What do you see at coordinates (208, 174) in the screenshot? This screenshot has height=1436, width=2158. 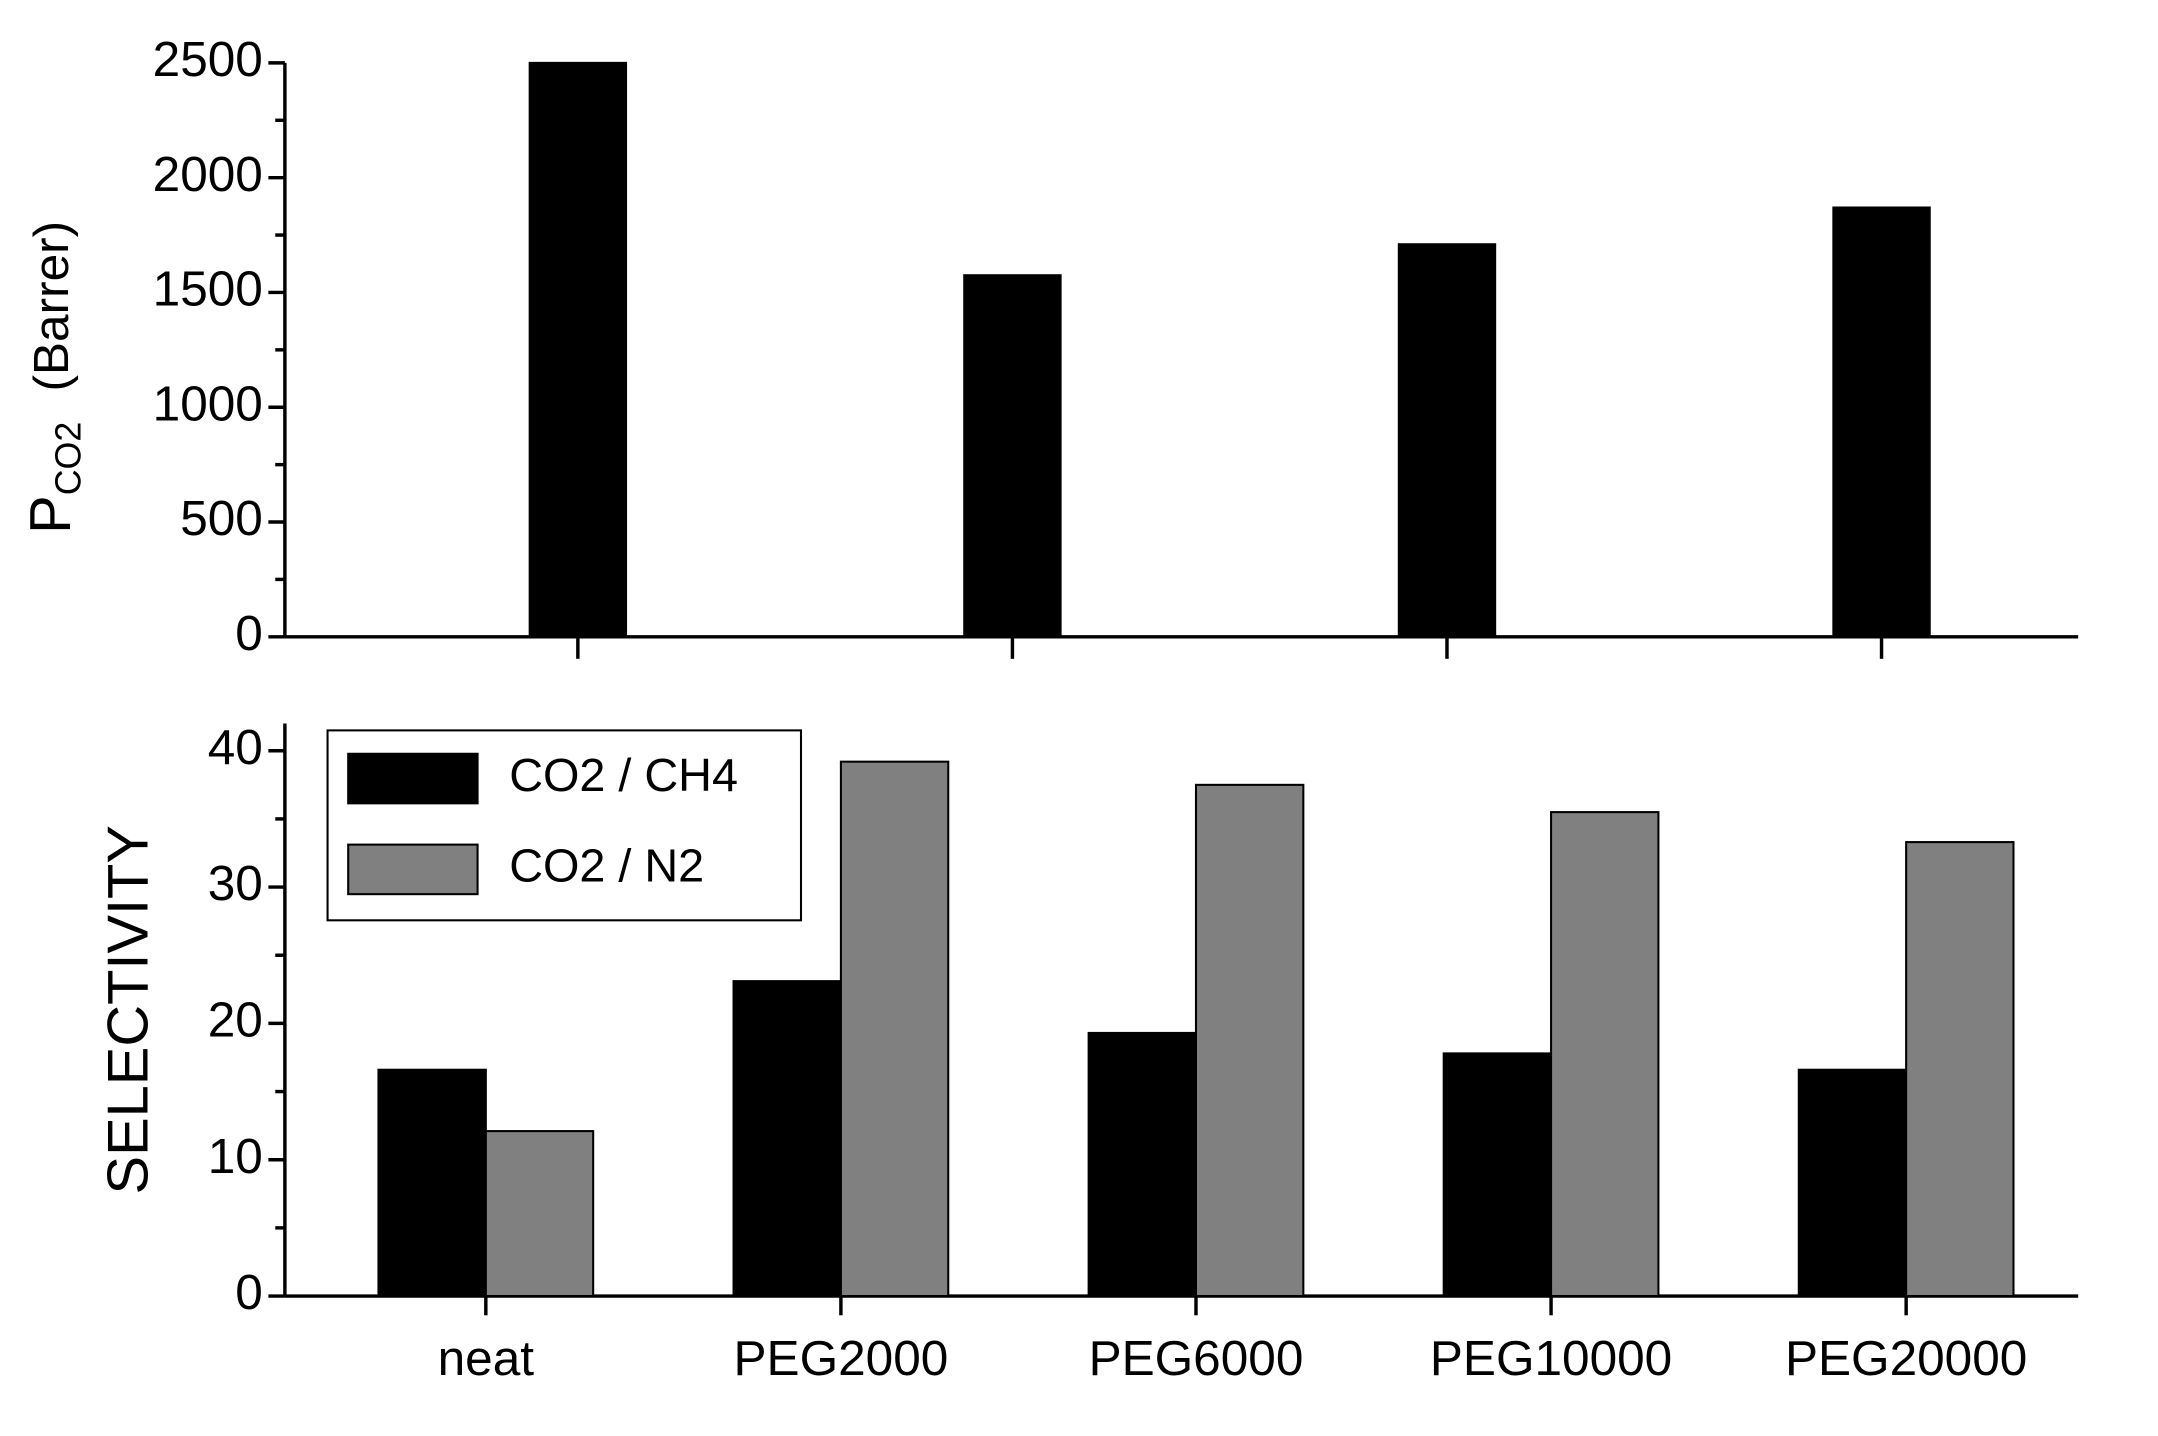 I see `y-tick-label: 2000` at bounding box center [208, 174].